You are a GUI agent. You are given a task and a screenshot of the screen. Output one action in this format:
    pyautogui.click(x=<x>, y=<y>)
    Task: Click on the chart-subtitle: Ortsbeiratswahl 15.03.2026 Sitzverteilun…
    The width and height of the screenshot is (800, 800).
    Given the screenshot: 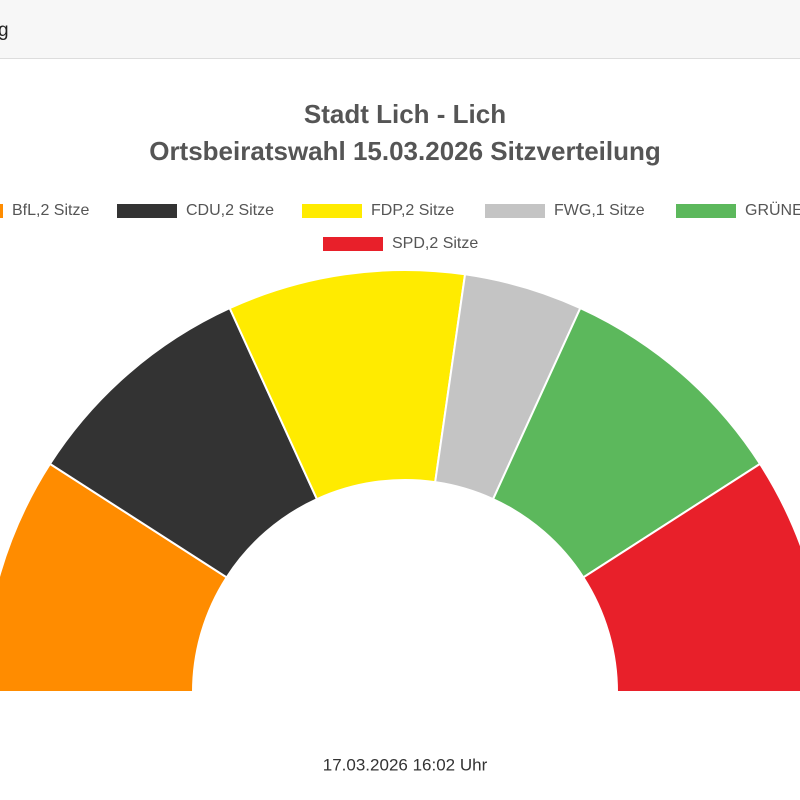 What is the action you would take?
    pyautogui.click(x=405, y=151)
    